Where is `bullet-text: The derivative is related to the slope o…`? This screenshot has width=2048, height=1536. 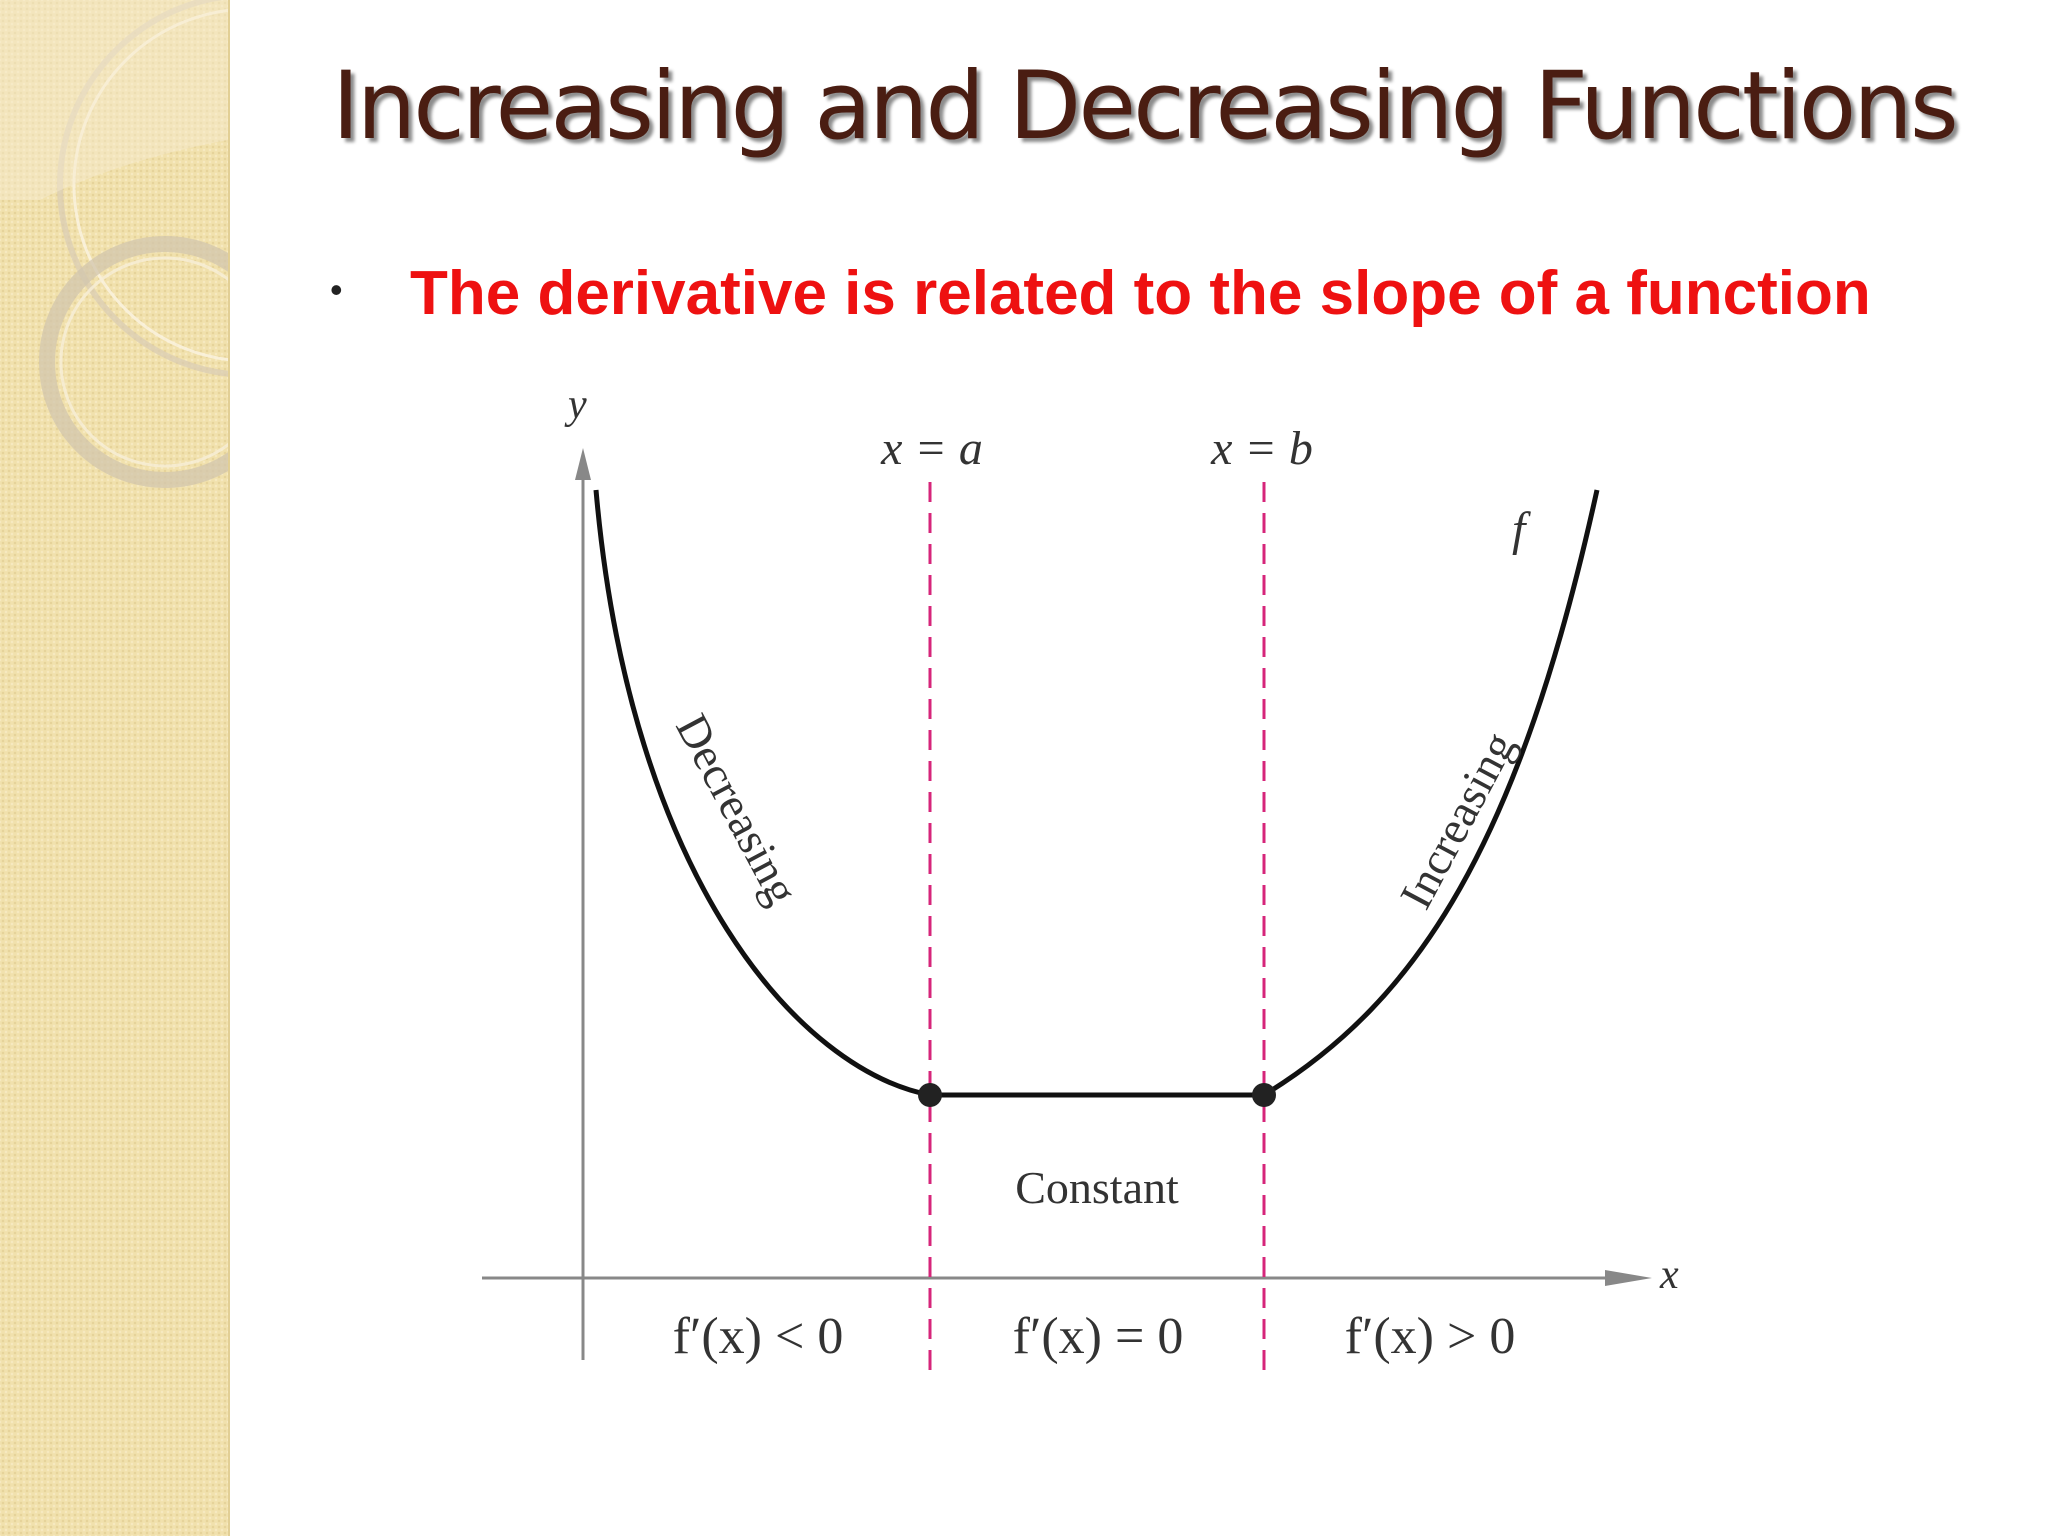 bullet-text: The derivative is related to the slope o… is located at coordinates (1140, 293).